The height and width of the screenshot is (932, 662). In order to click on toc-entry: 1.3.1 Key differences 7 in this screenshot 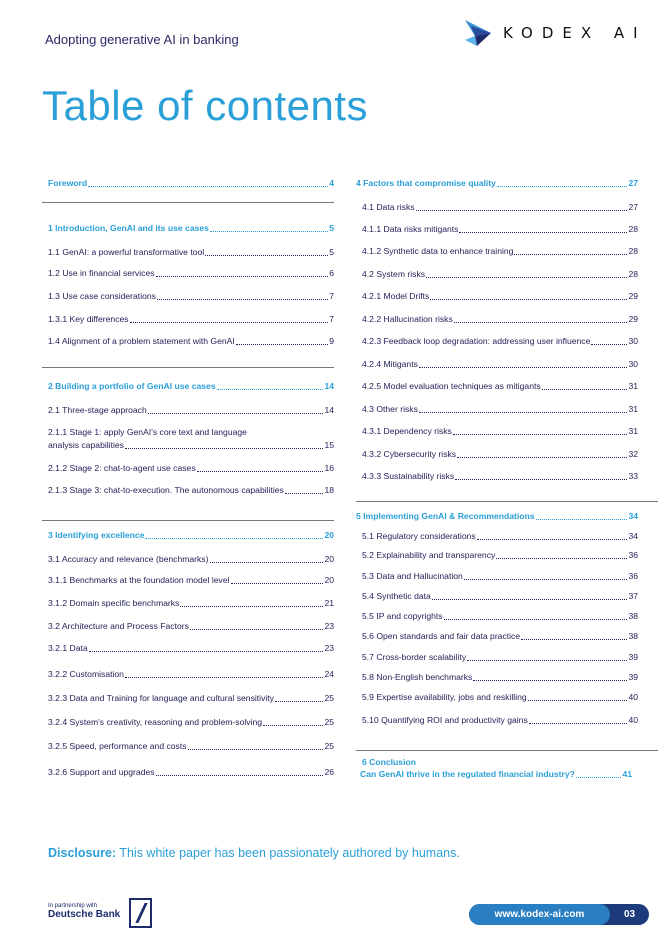, I will do `click(191, 319)`.